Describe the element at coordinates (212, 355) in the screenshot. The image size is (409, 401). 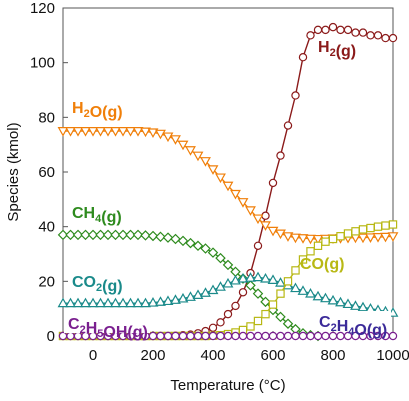
I see `x-tick-label: 400` at that location.